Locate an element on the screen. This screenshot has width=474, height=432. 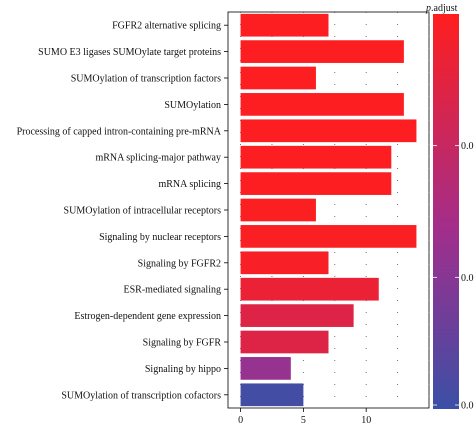
legend: p.adjust 0.001 0.002 0.003 is located at coordinates (449, 207).